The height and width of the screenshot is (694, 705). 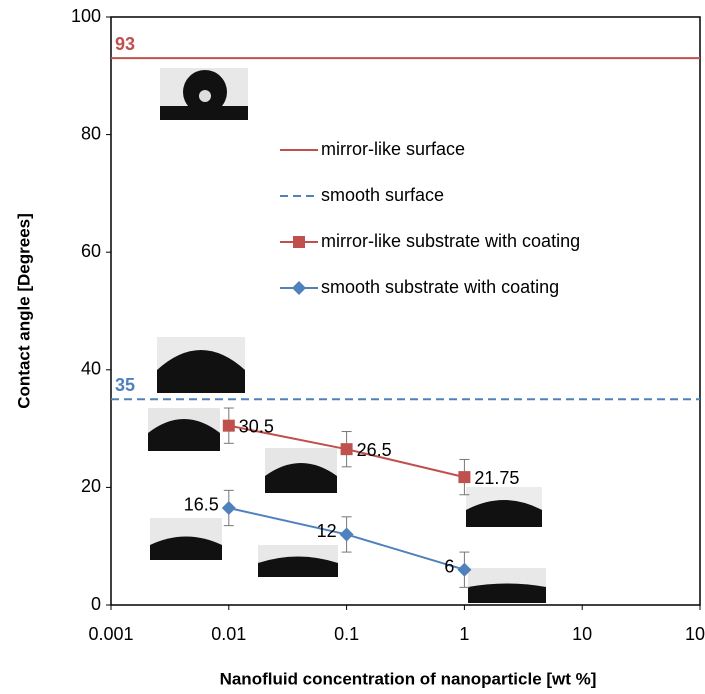 What do you see at coordinates (449, 566) in the screenshot?
I see `data-label: 6` at bounding box center [449, 566].